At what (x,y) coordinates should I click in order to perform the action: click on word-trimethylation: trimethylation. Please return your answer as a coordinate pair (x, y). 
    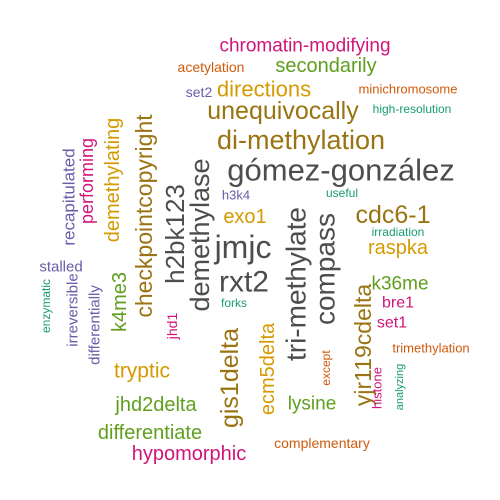
    Looking at the image, I should click on (430, 348).